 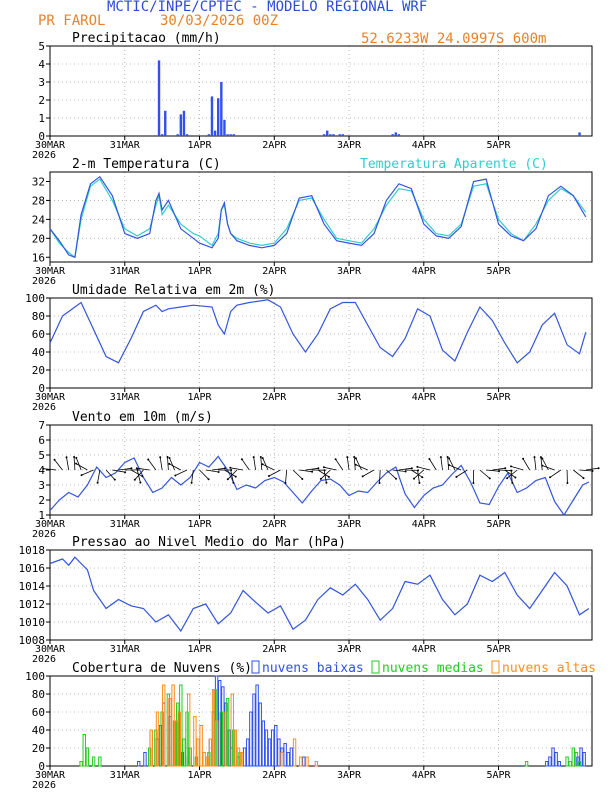 I want to click on header-title: MCTIC/INPE/CPTEC - MODELO REGIONAL WRF, so click(x=267, y=7).